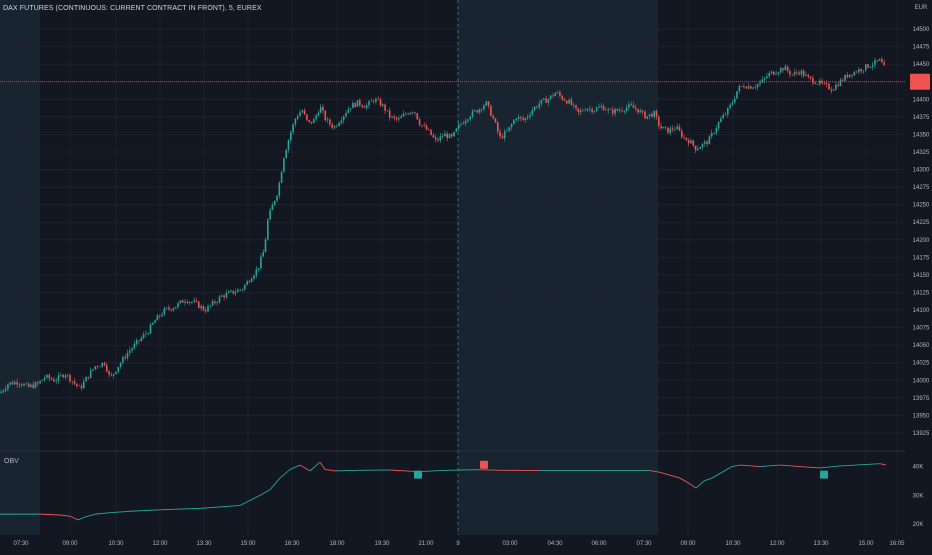 The image size is (932, 555). I want to click on time-tick-label: 03:00, so click(510, 544).